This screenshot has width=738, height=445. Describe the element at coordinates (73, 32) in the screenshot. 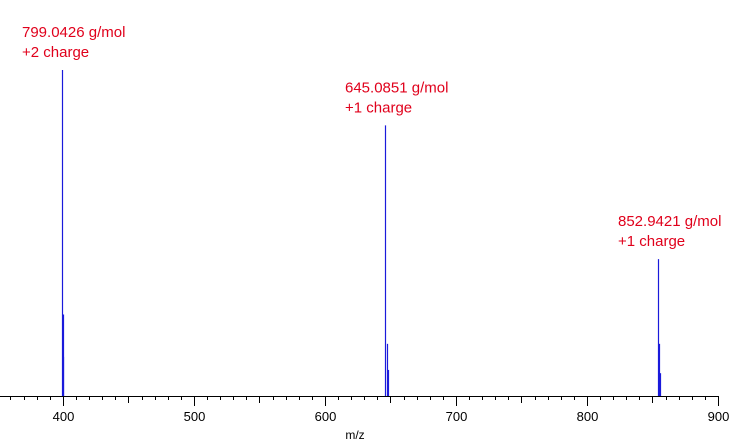

I see `peak-annotation-mass: 799.0426 g/mol` at that location.